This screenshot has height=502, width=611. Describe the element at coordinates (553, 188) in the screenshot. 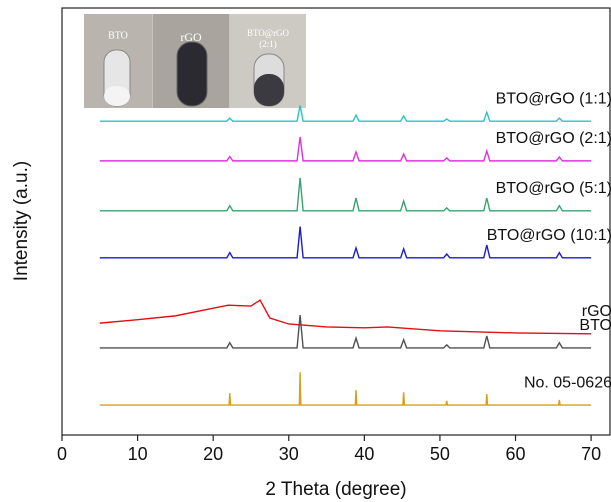

I see `series-label: BTO@rGO (5:1)` at that location.